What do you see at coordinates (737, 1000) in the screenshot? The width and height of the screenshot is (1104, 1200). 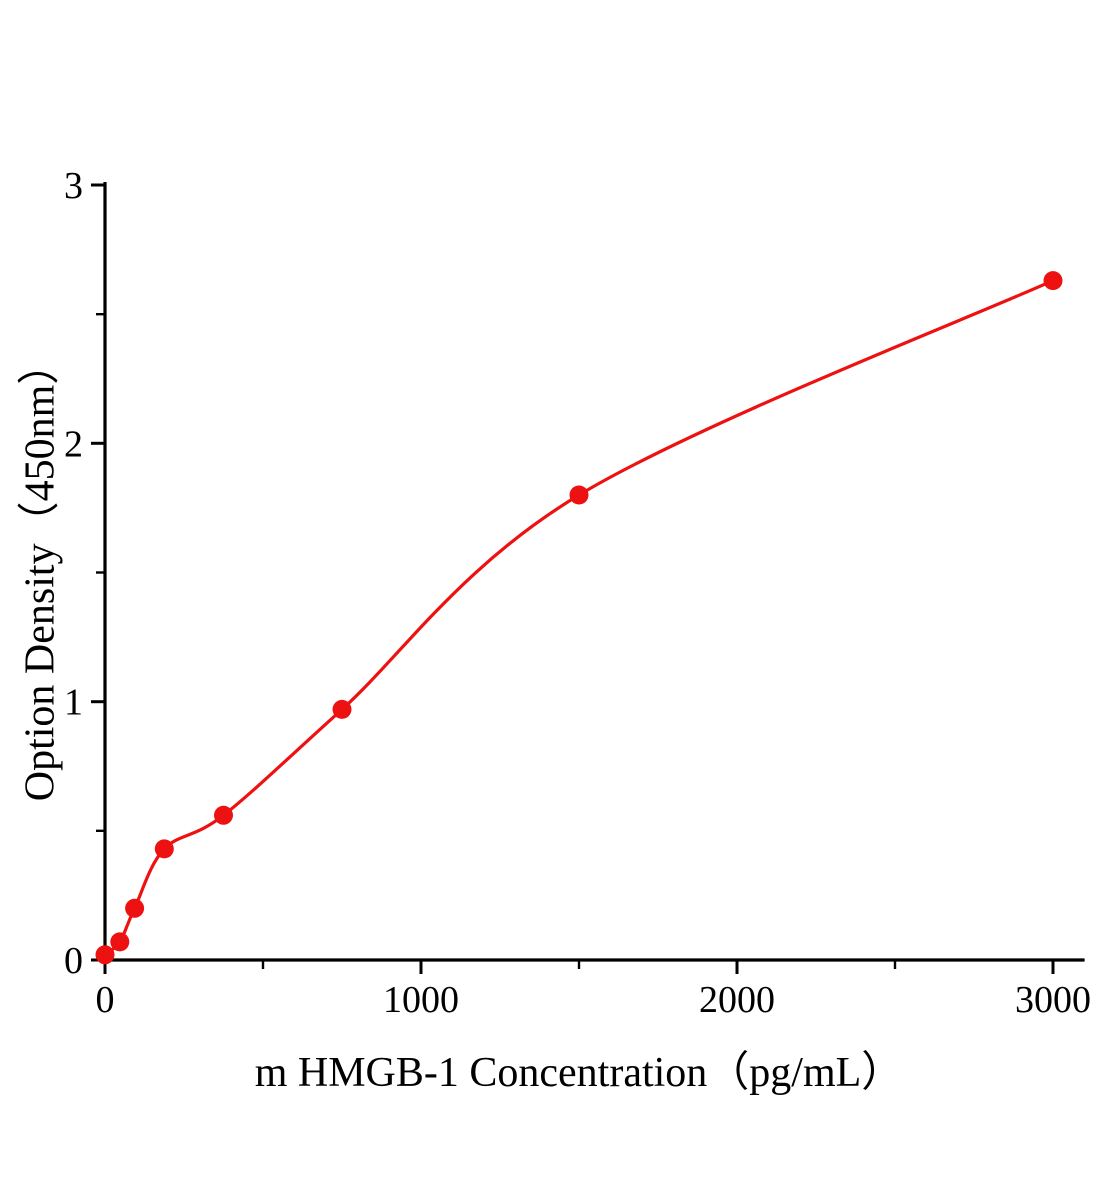 I see `x-tick-label: 2000` at bounding box center [737, 1000].